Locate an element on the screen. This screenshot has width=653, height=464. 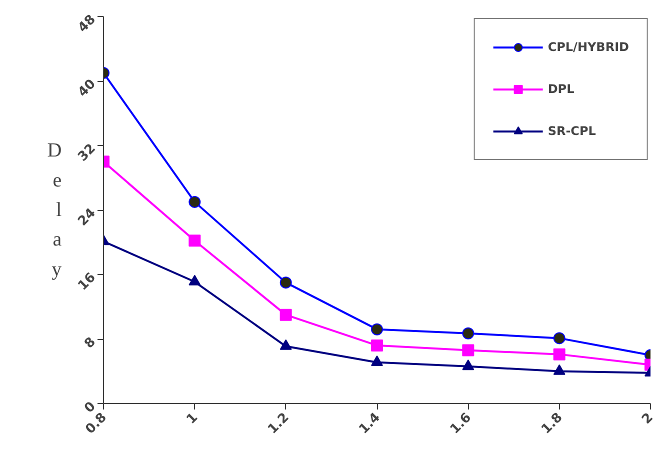
x-tick-label: 1 is located at coordinates (193, 419).